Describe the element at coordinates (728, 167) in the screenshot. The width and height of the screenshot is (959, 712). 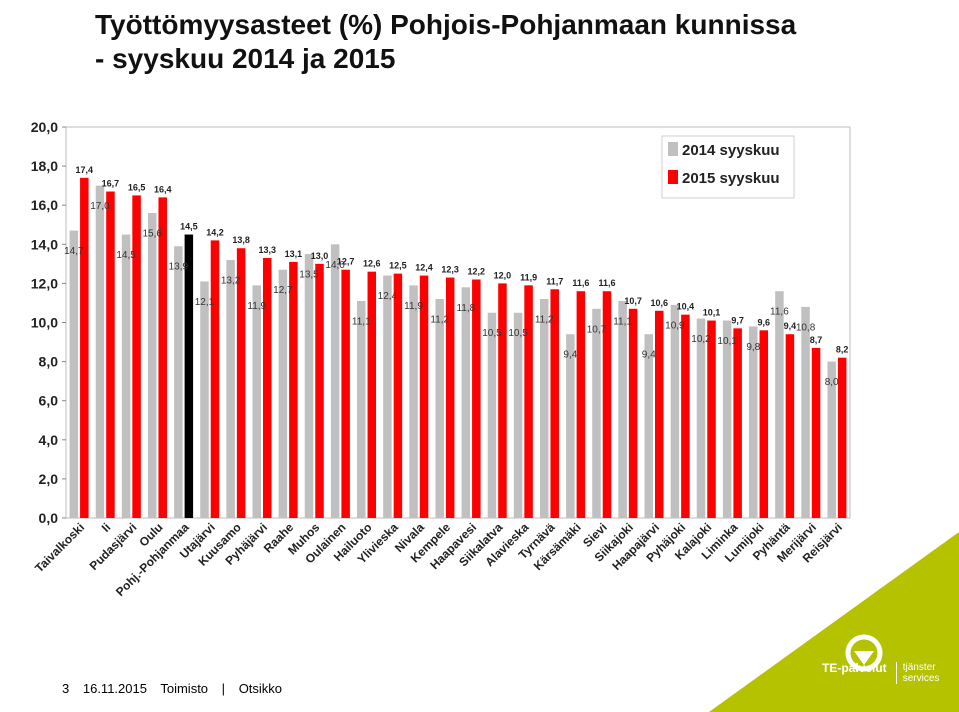
I see `legend-box` at that location.